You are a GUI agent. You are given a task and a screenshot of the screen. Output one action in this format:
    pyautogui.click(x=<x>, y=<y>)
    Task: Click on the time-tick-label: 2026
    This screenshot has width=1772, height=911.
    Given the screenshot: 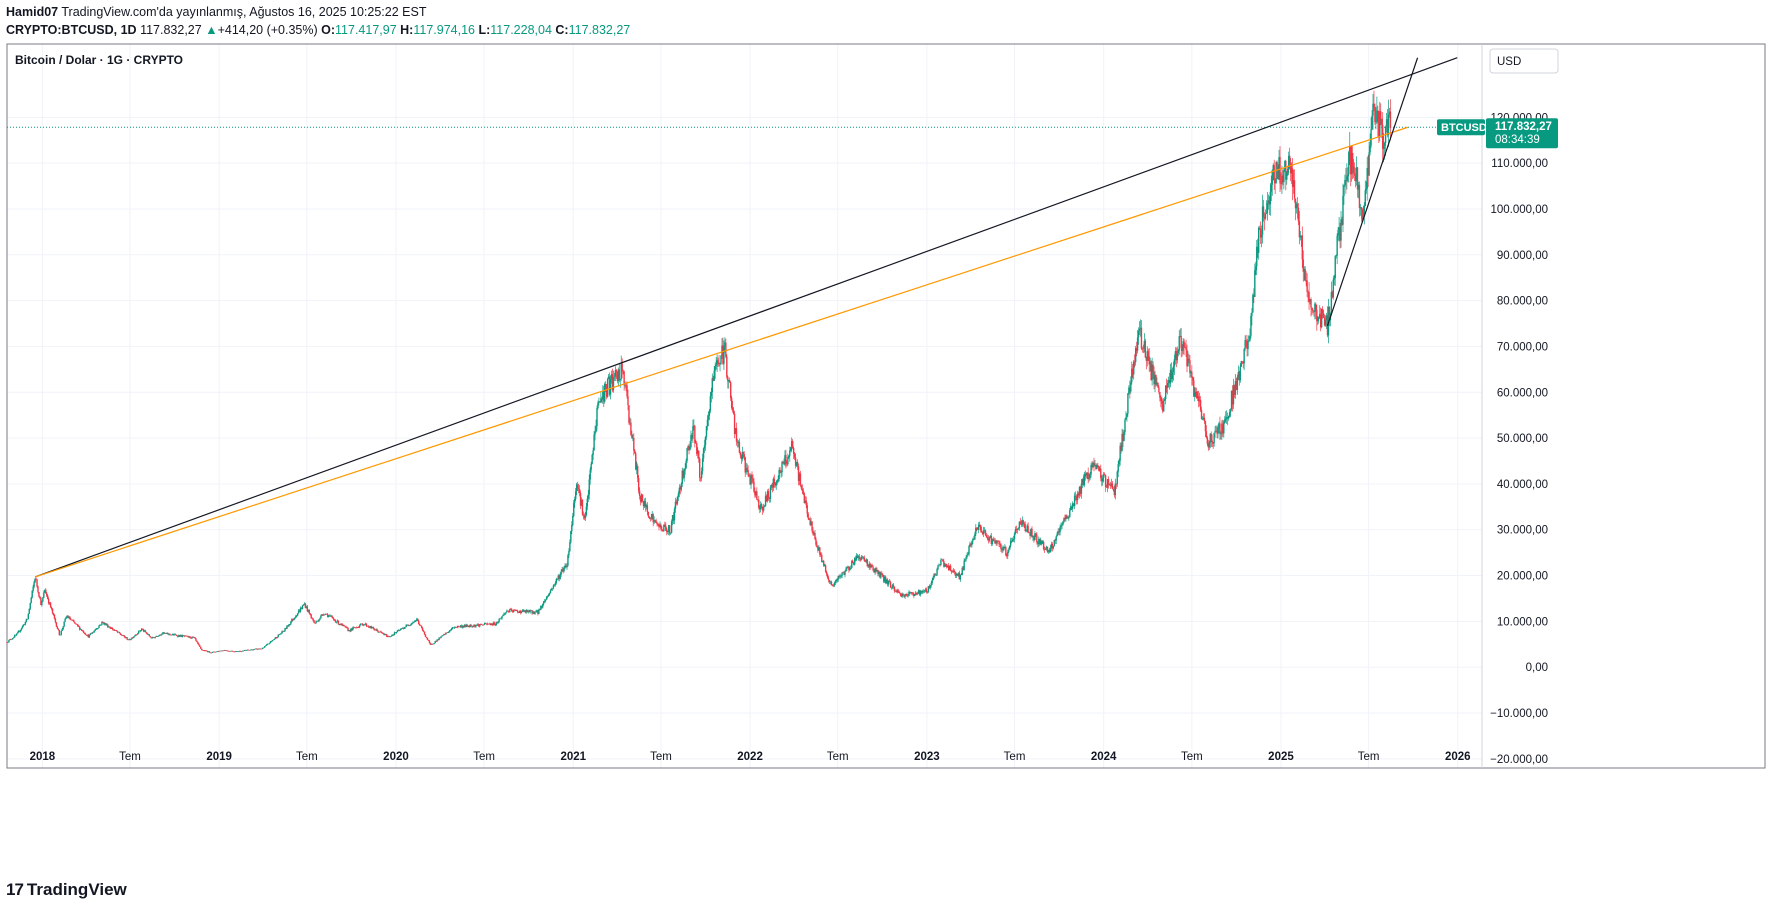 What is the action you would take?
    pyautogui.click(x=1458, y=757)
    